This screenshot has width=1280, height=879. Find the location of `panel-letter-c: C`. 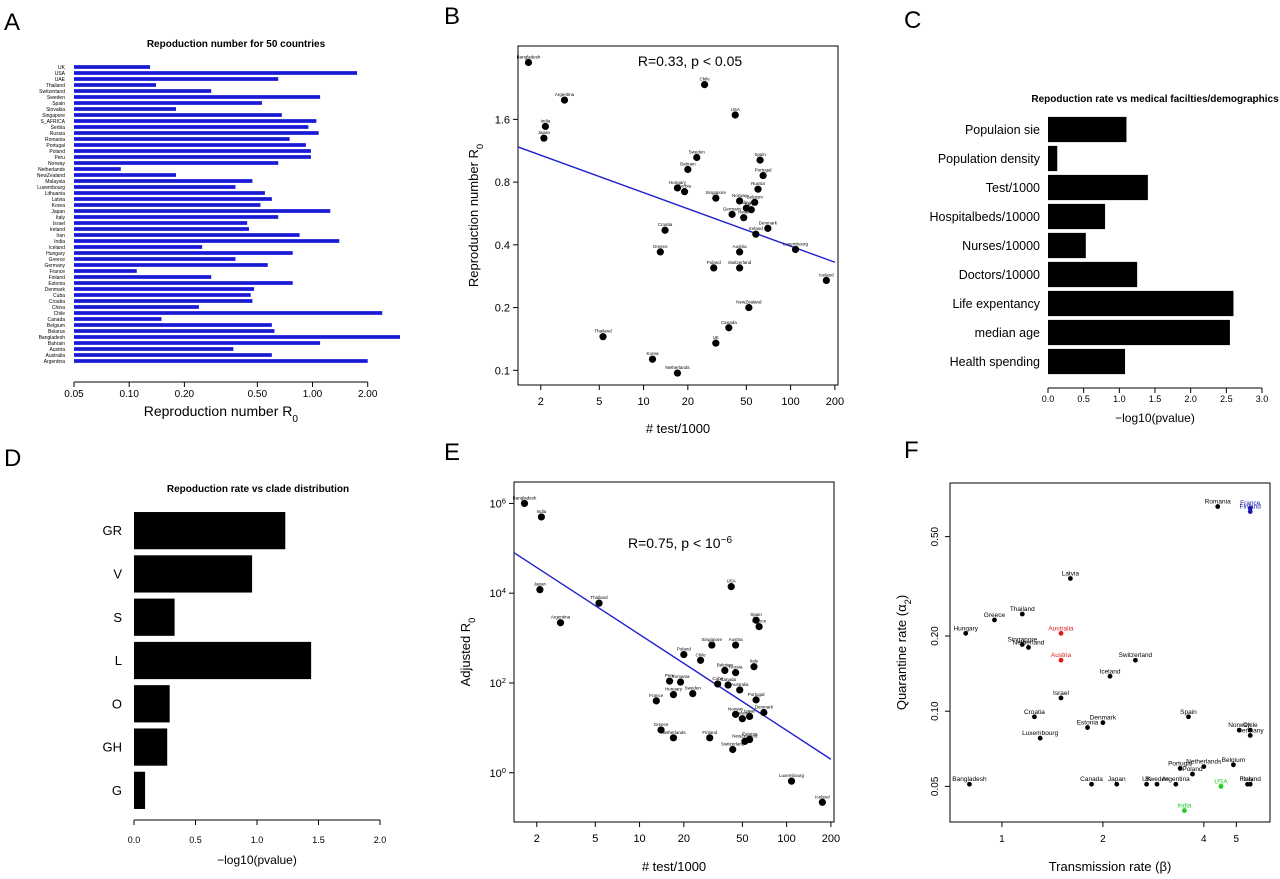

panel-letter-c: C is located at coordinates (912, 20).